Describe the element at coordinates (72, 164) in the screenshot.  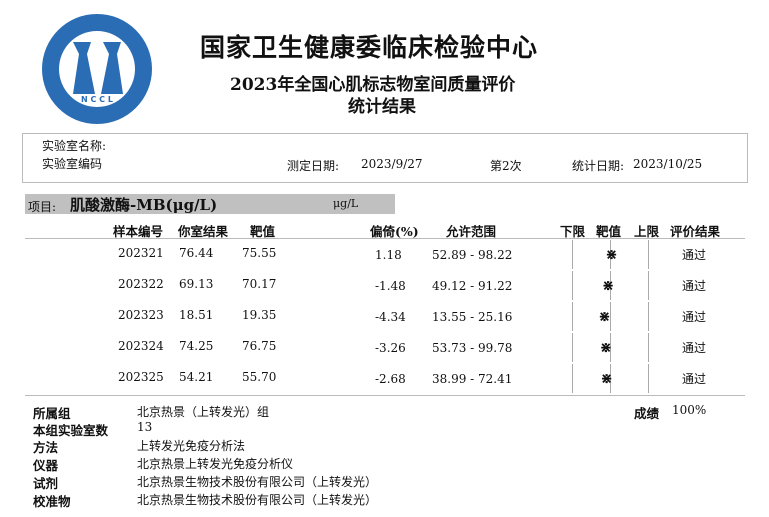
I see `lab-code-label: 实验室编码` at that location.